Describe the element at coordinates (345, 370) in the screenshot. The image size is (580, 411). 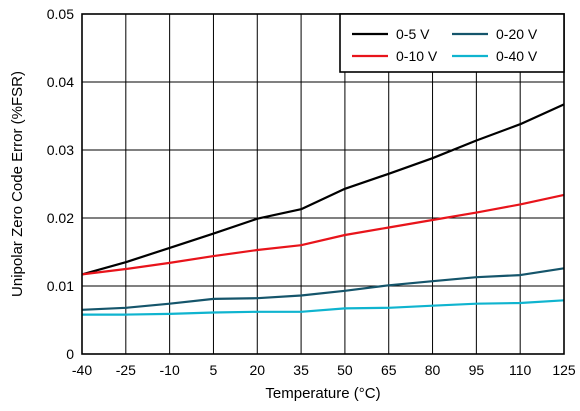
I see `x-tick-label: 50` at that location.